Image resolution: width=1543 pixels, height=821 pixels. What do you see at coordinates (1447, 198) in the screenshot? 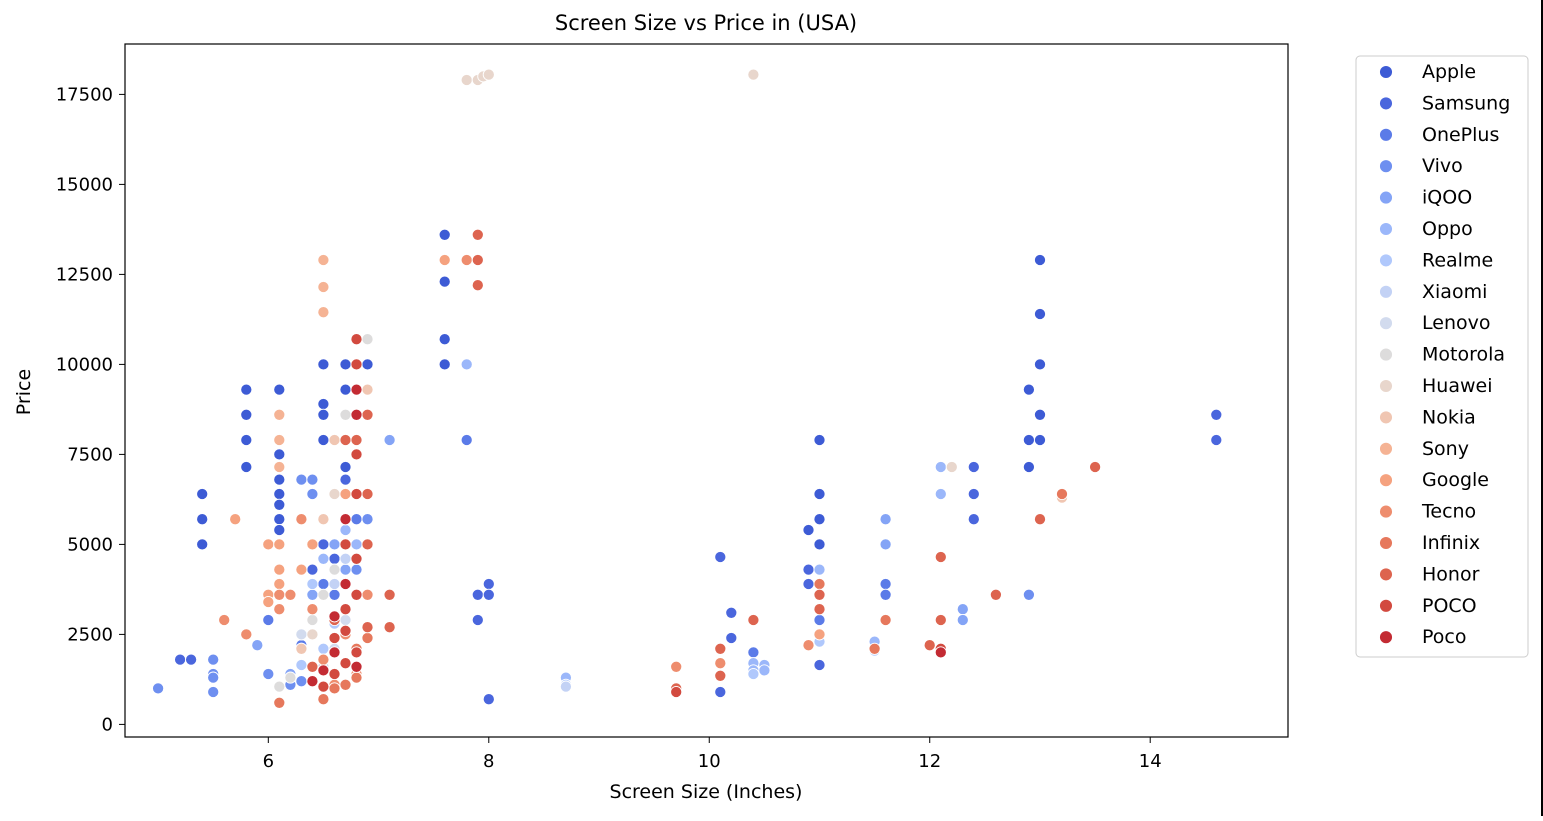
I see `legend-label: iQOO` at bounding box center [1447, 198].